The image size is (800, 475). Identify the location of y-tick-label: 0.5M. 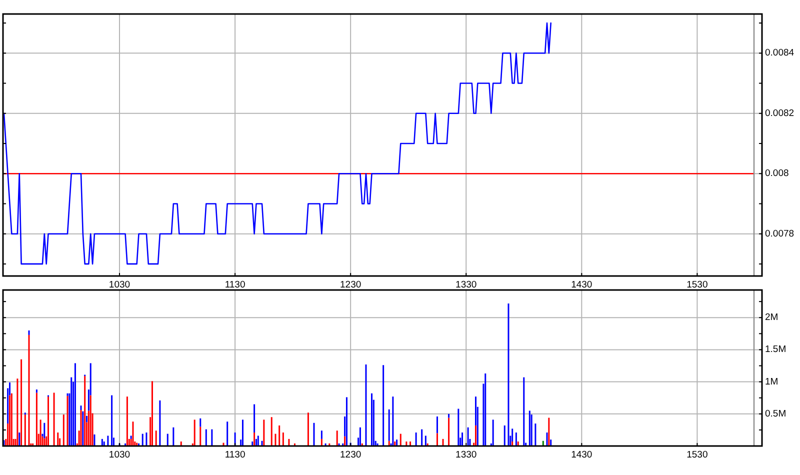
(775, 414).